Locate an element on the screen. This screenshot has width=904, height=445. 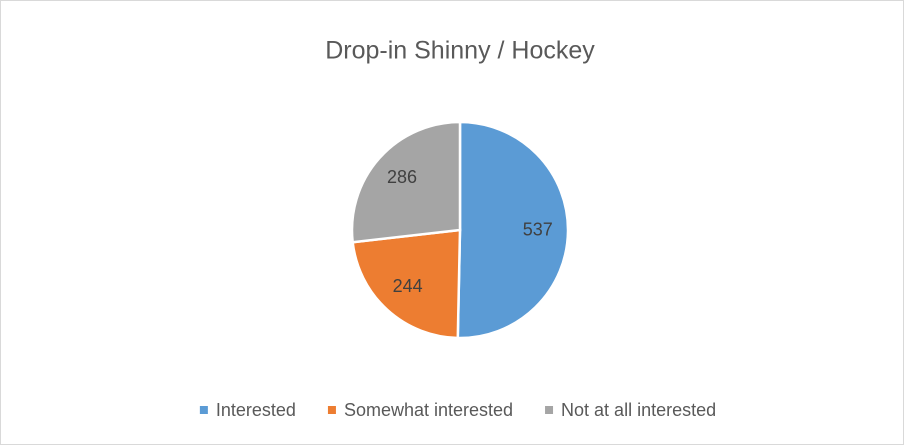
legend-label: Interested is located at coordinates (256, 410).